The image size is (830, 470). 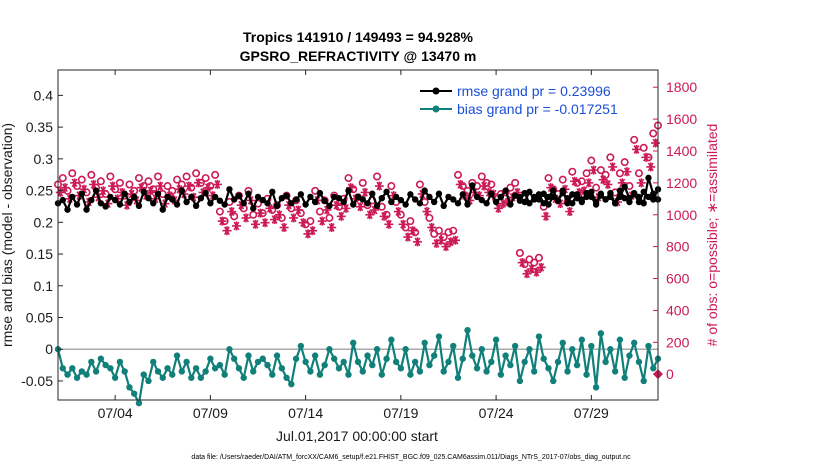 I want to click on y-right-tick-label: 0, so click(x=670, y=374).